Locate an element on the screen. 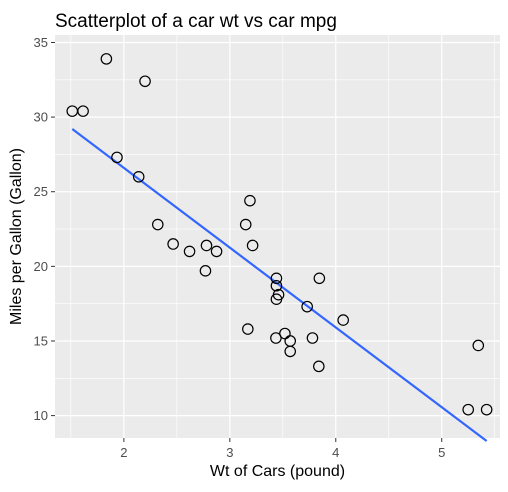 The height and width of the screenshot is (492, 508). x-tick-label: 4 is located at coordinates (335, 452).